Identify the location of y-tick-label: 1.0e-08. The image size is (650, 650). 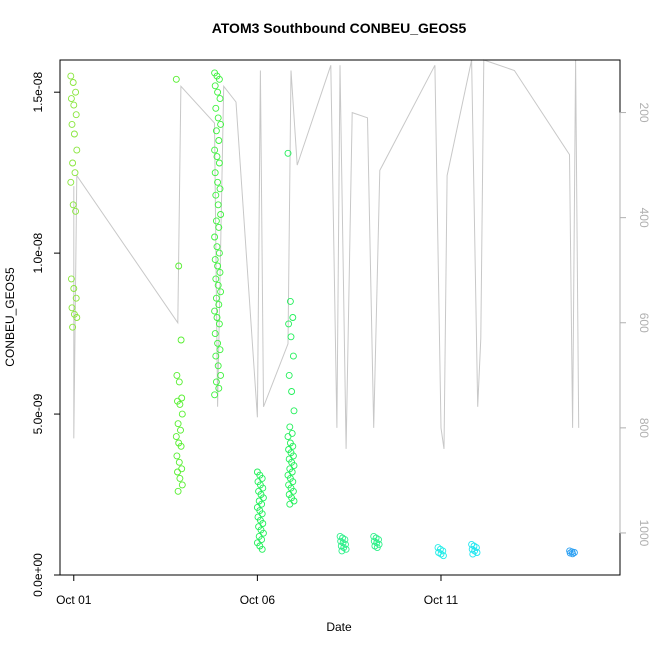
(38, 252).